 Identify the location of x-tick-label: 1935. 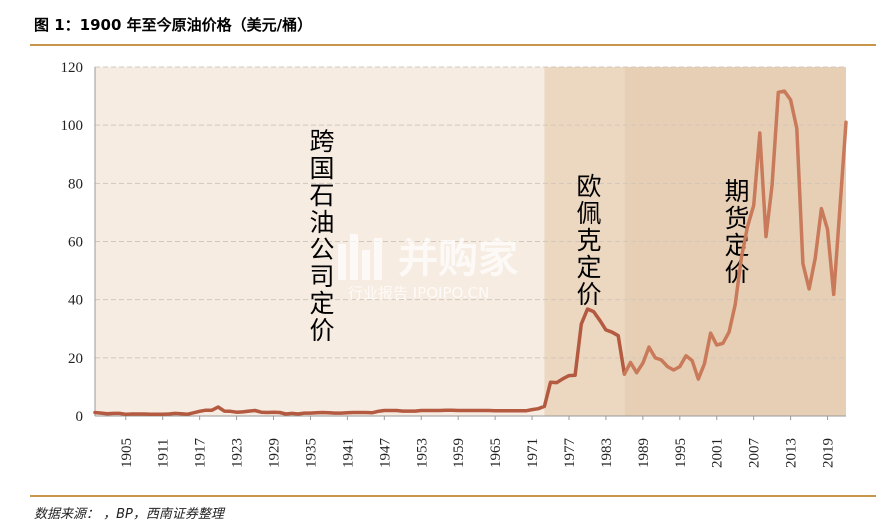
(311, 453).